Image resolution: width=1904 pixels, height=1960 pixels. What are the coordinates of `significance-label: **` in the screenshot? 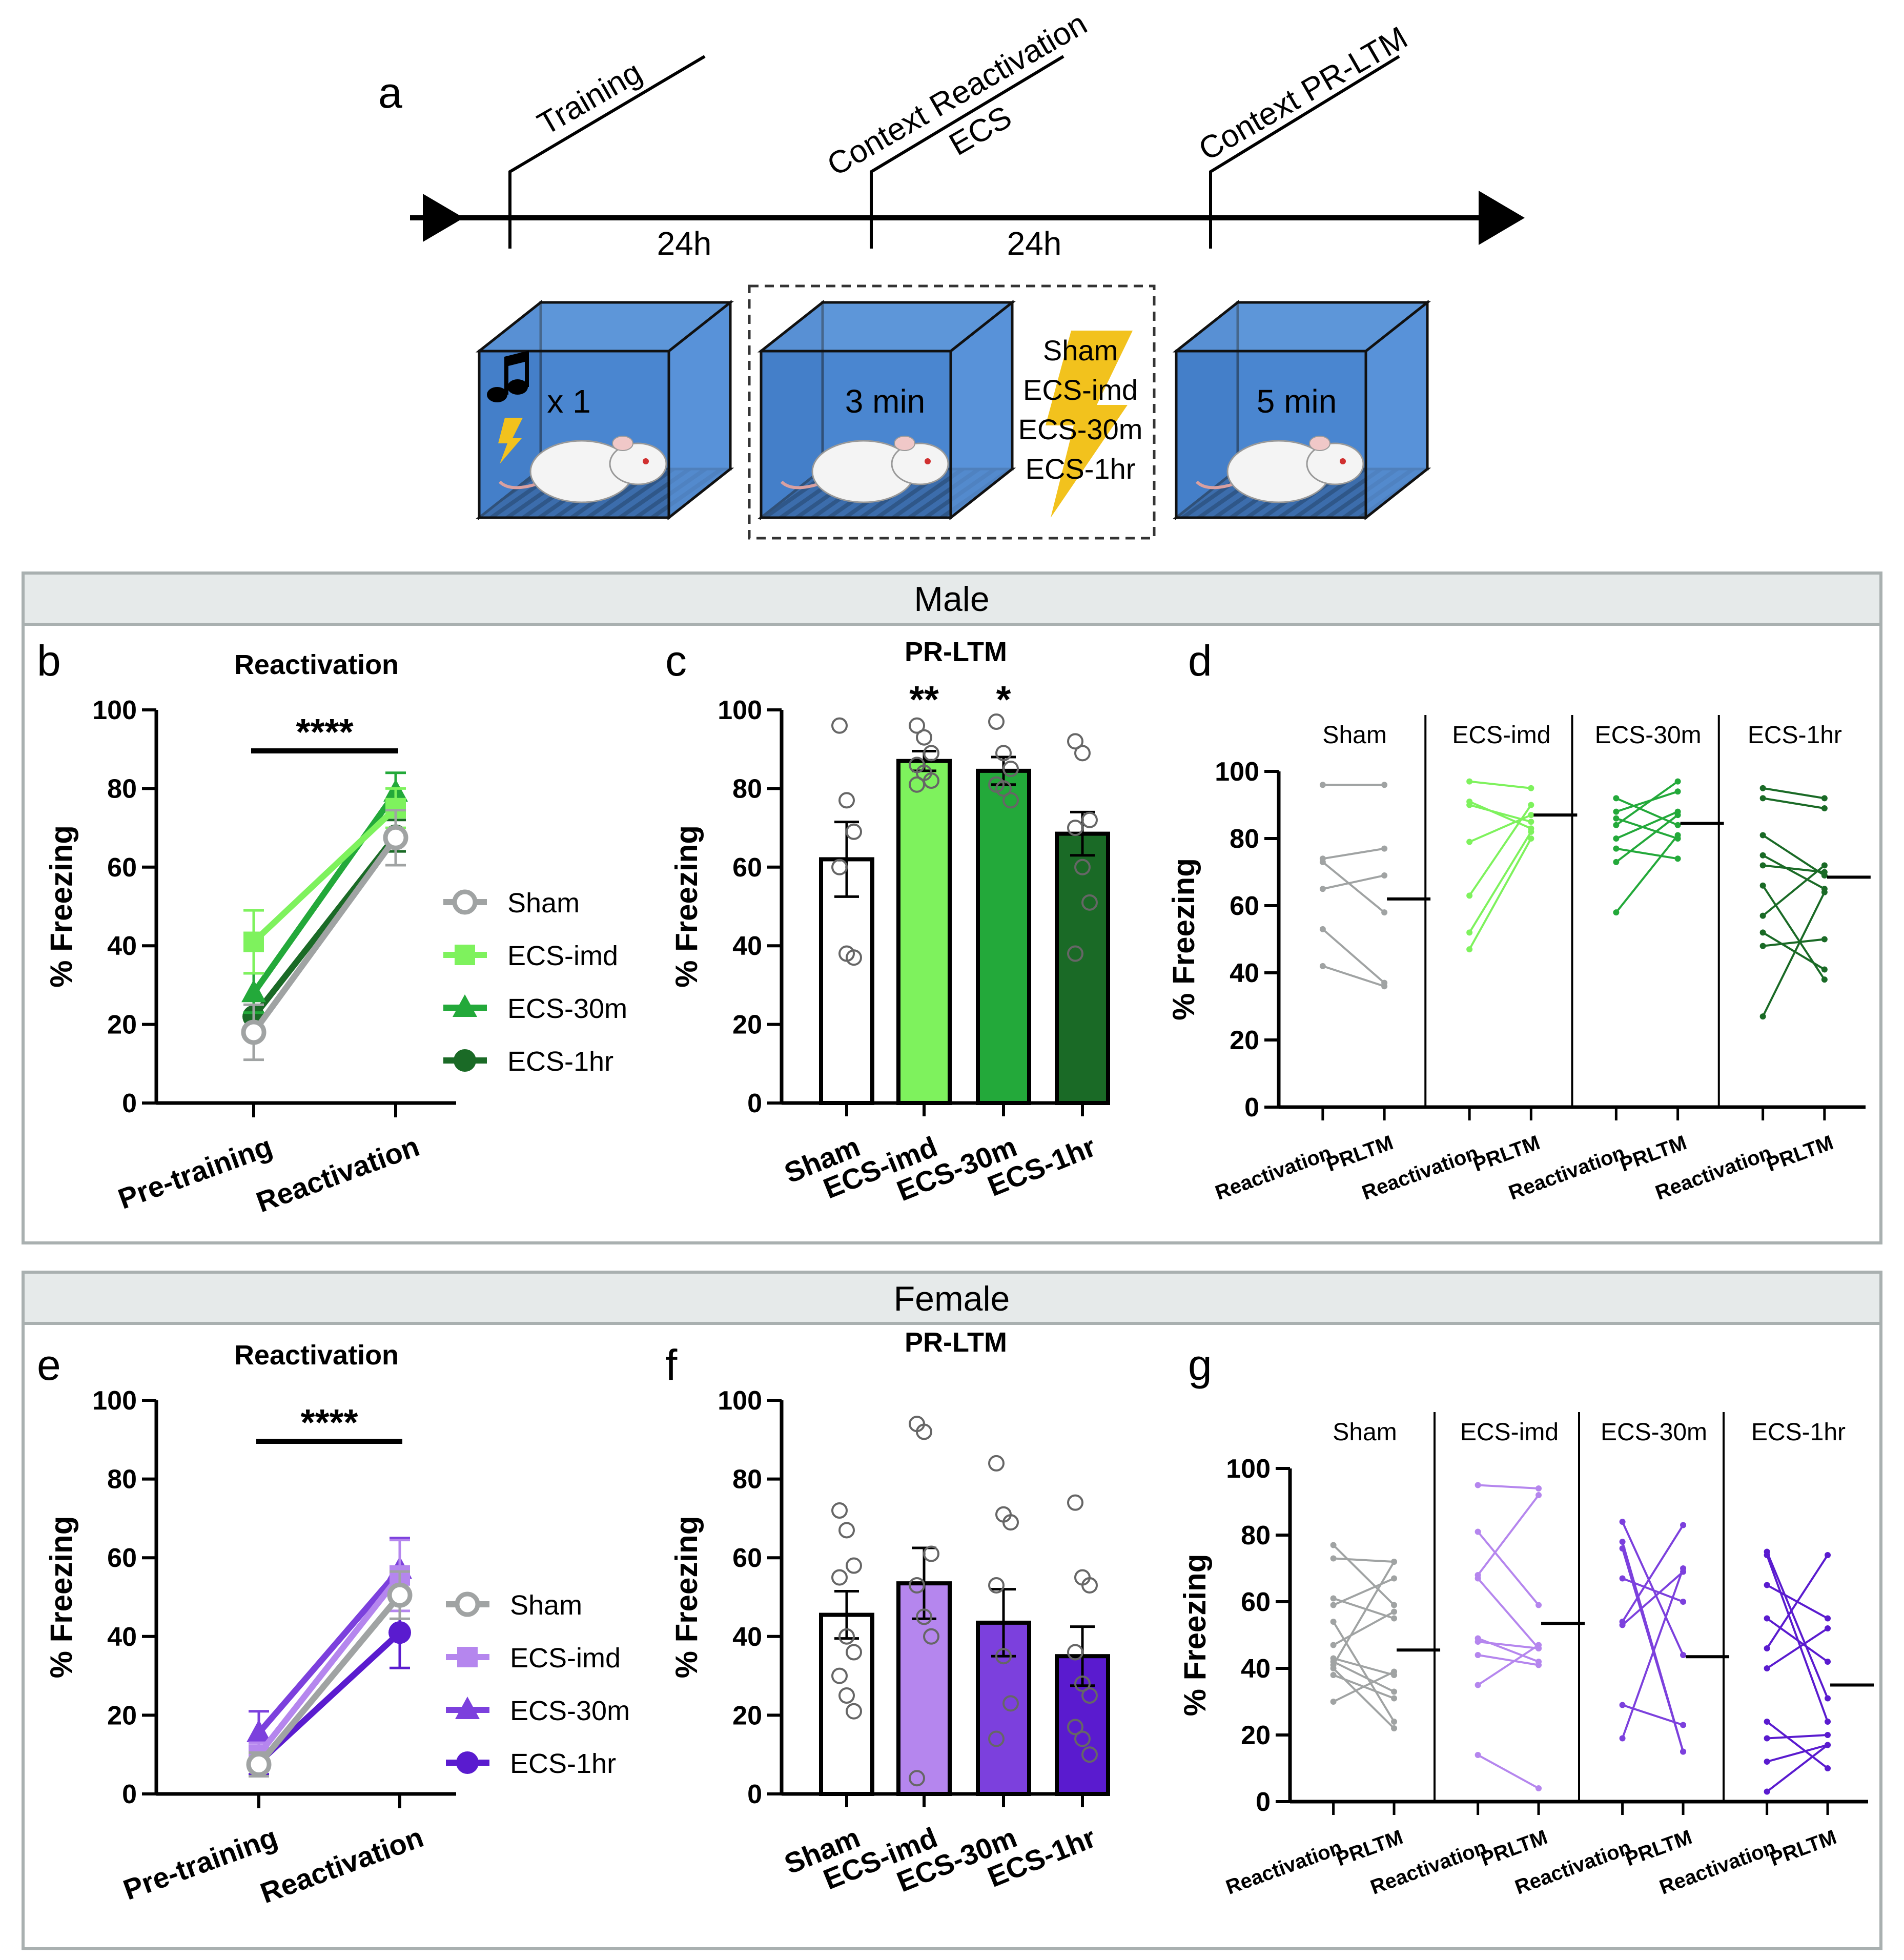 It's located at (924, 699).